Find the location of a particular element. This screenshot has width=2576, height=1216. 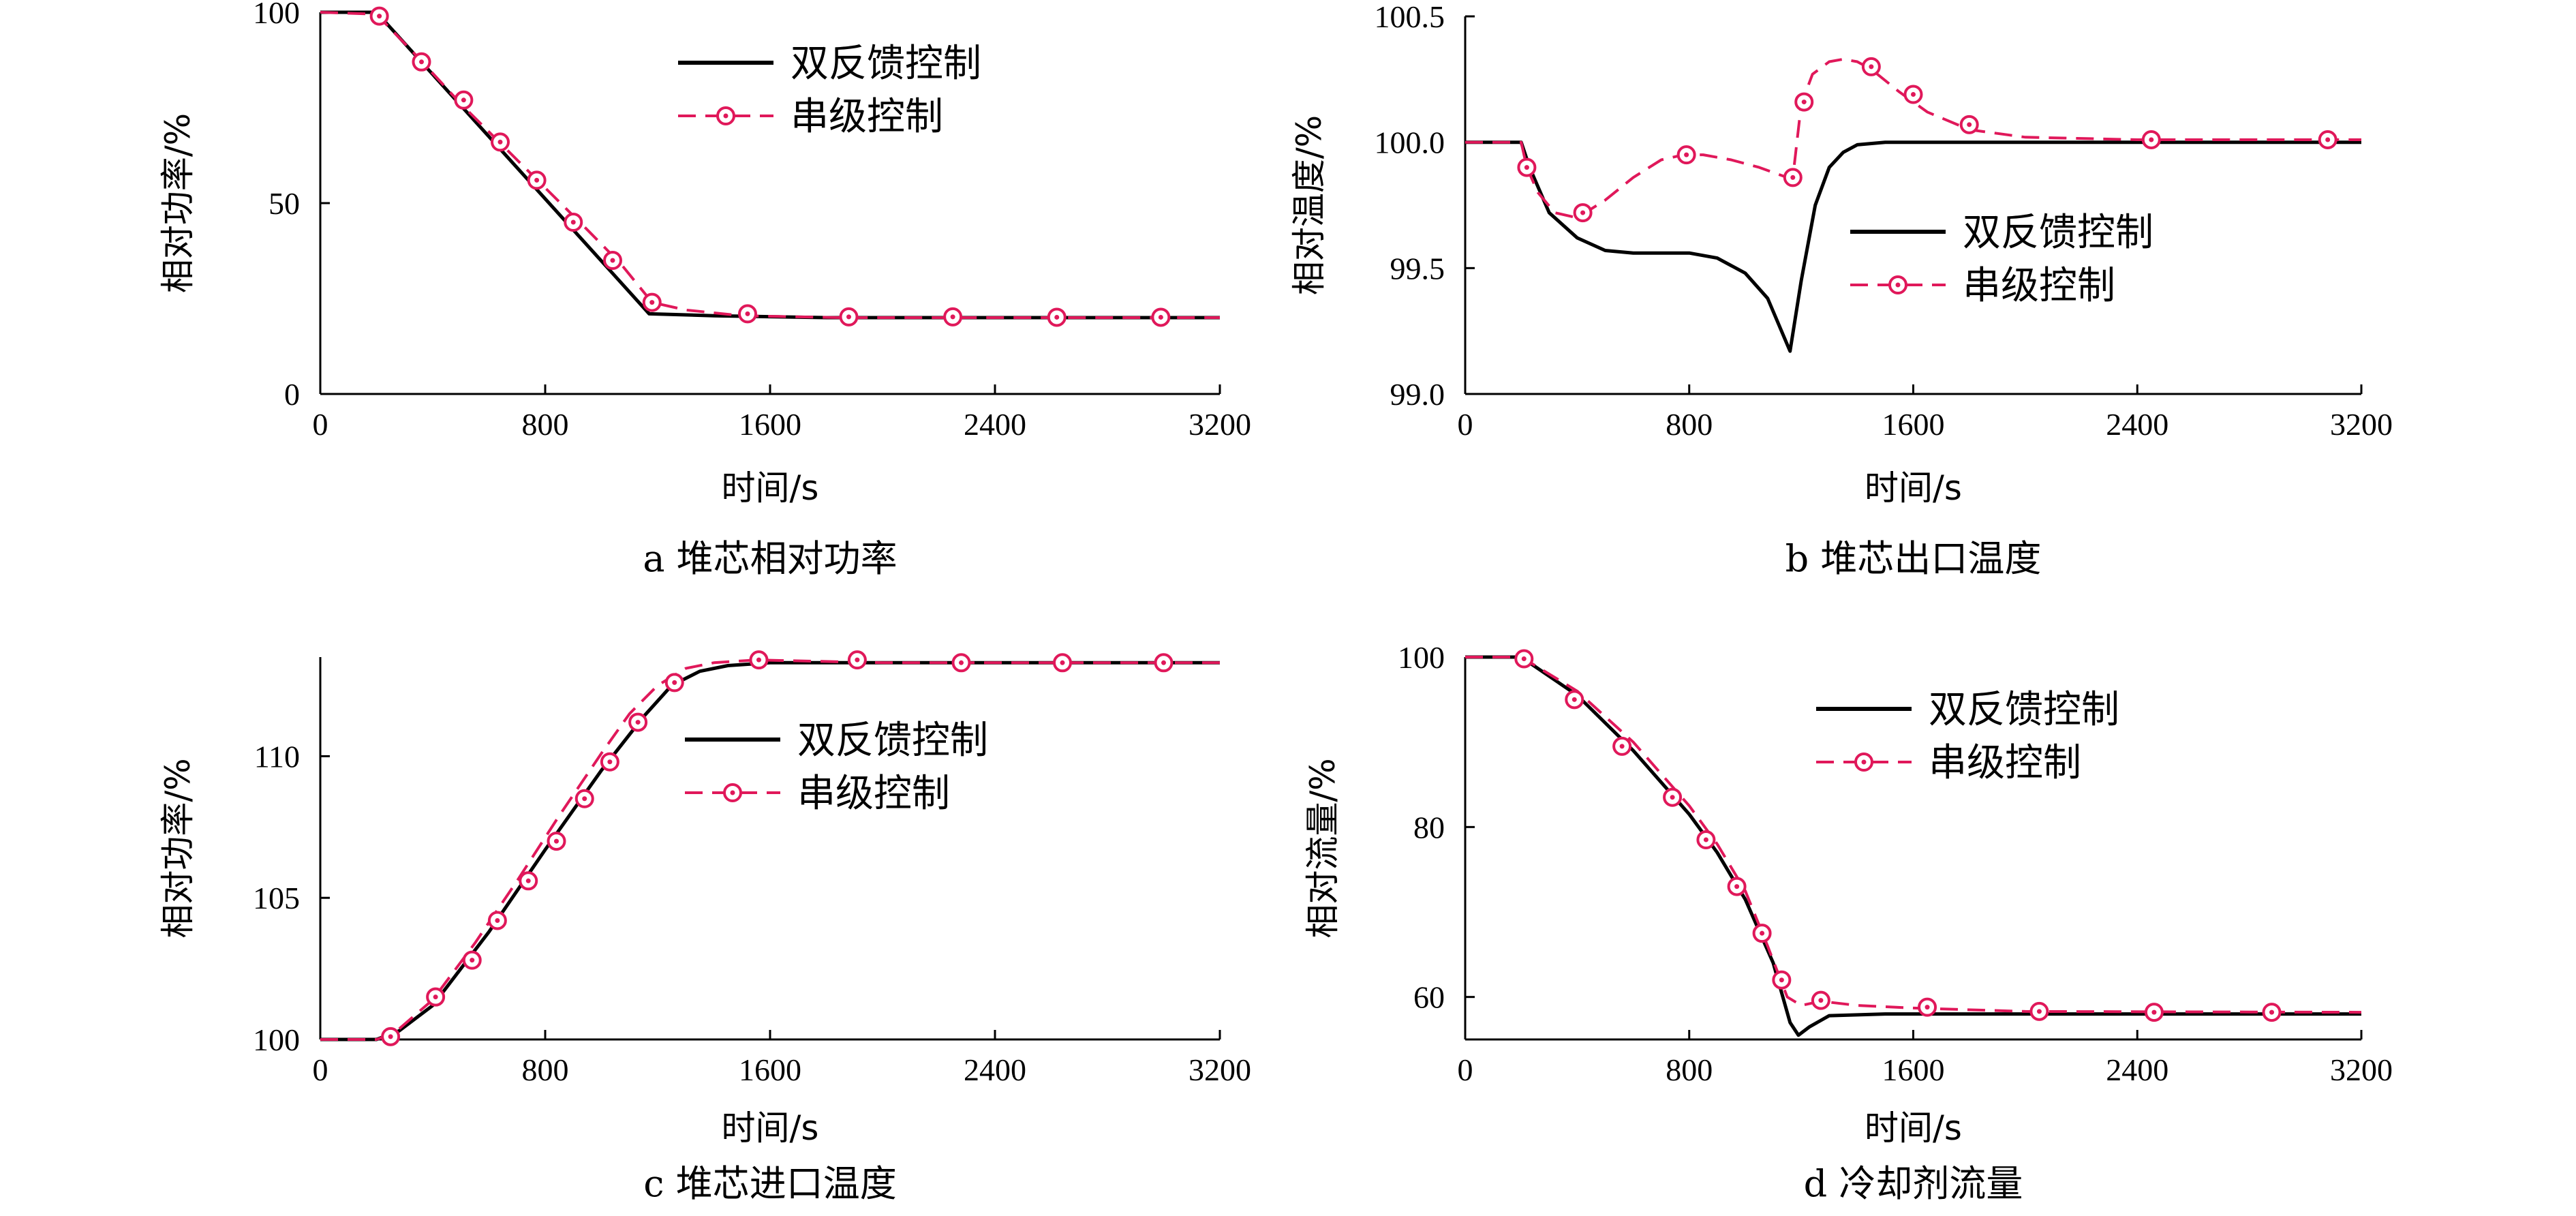

y-tick-label: 99.0 is located at coordinates (1417, 394).